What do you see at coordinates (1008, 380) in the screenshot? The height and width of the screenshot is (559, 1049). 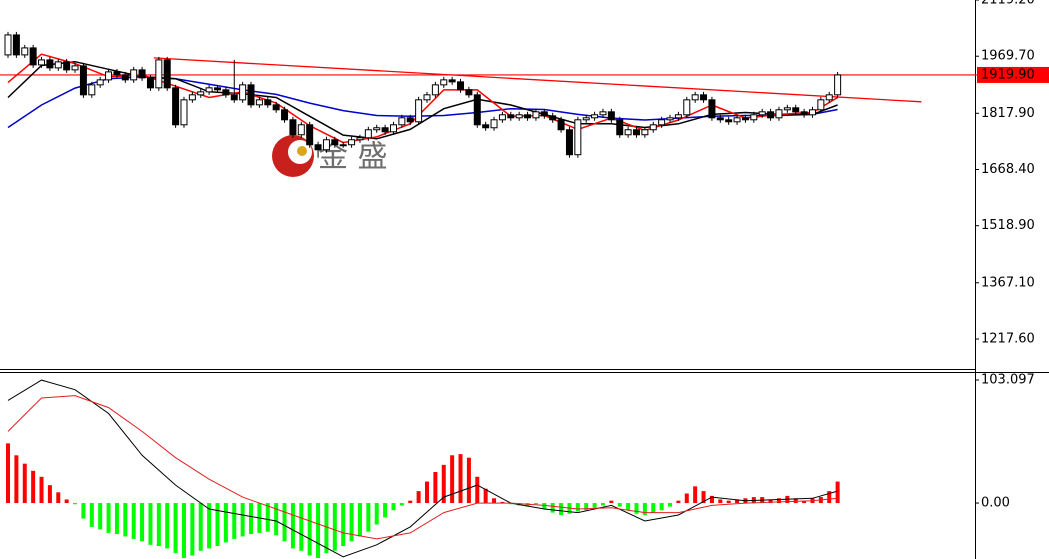 I see `y-tick-label: 103.097` at bounding box center [1008, 380].